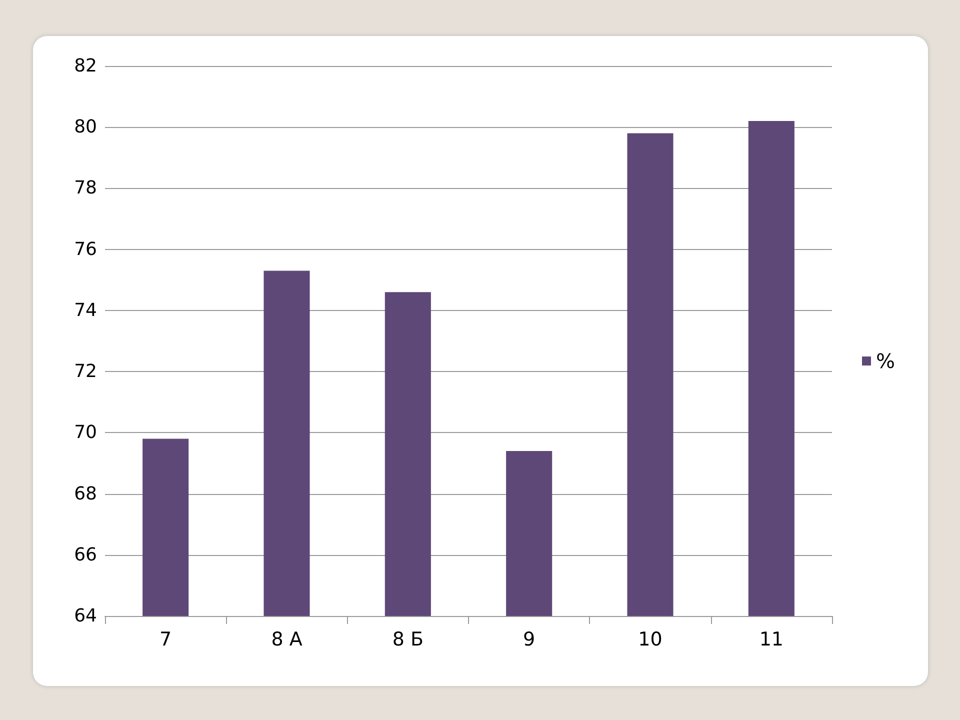  Describe the element at coordinates (771, 639) in the screenshot. I see `x-tick-label: 11` at that location.